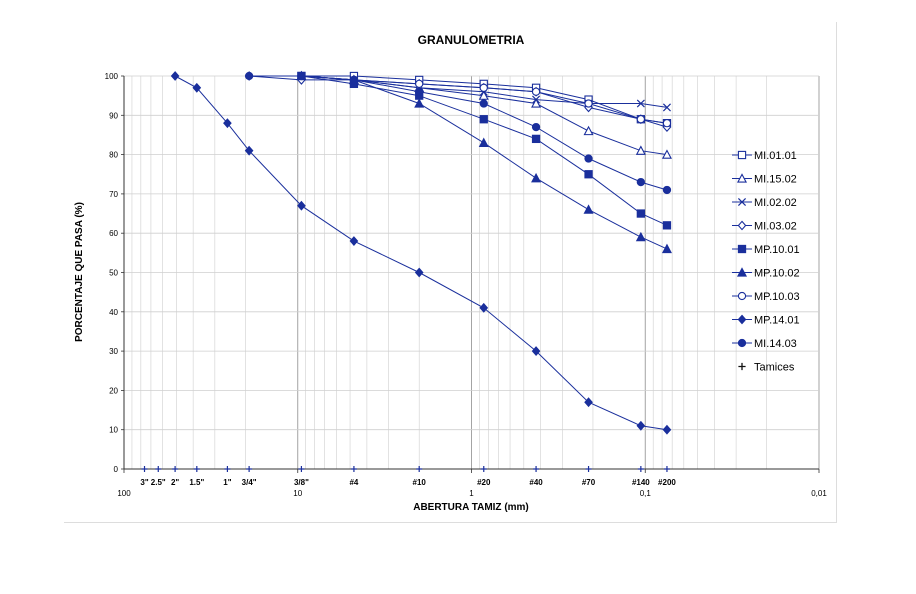 This screenshot has width=916, height=594. I want to click on y-tick-label: 90, so click(113, 115).